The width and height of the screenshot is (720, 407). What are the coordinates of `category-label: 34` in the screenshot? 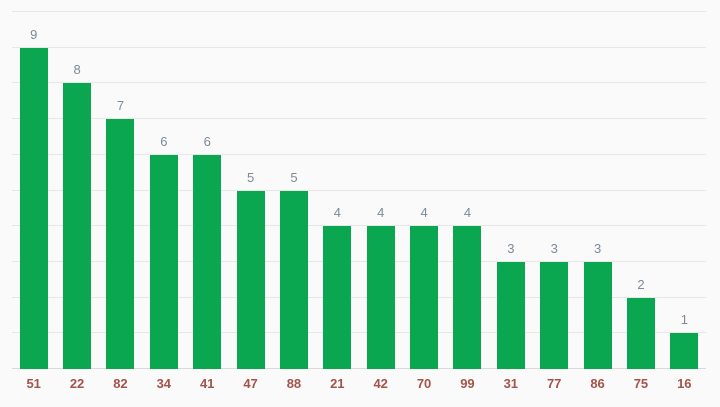 It's located at (164, 383).